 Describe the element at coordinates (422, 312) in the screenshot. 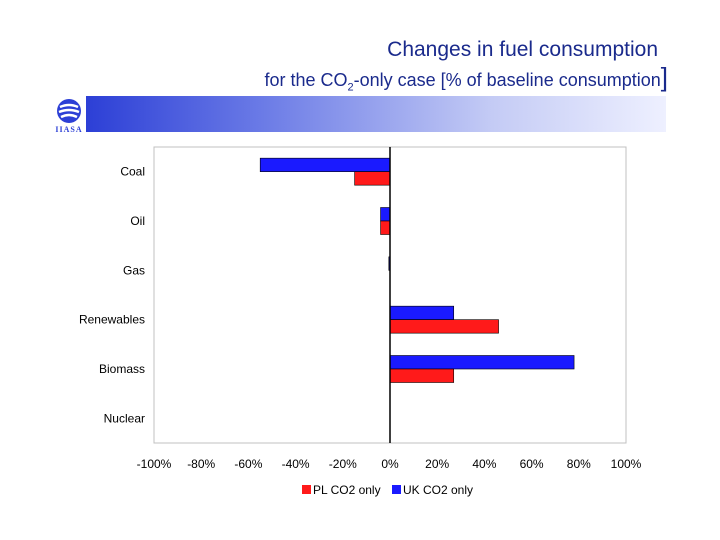

I see `bar-renewables-uk` at that location.